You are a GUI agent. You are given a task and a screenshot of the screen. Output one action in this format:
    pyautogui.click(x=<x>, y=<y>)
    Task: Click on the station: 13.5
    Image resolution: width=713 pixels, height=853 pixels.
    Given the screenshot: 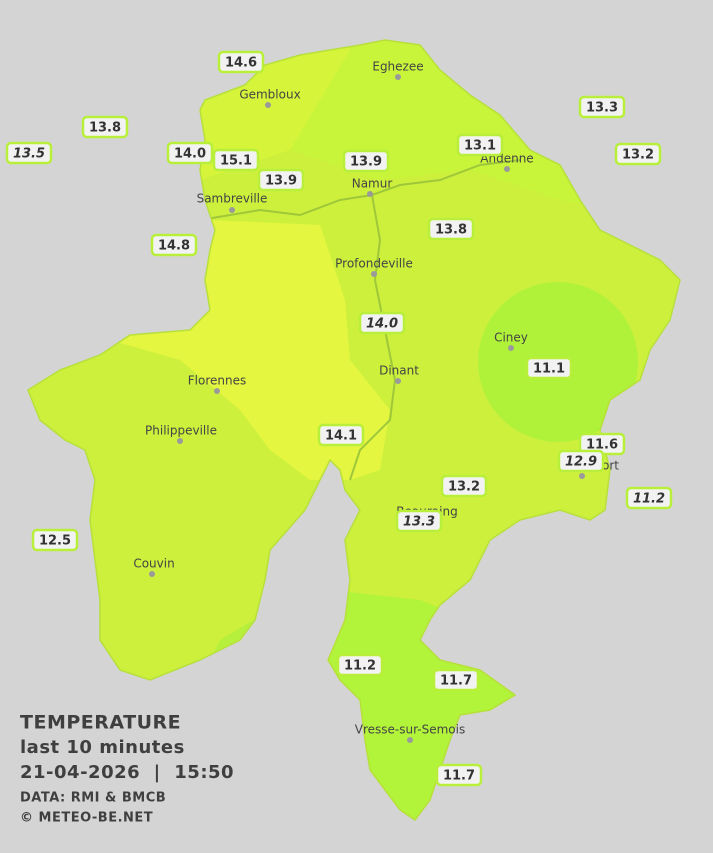 What is the action you would take?
    pyautogui.click(x=29, y=153)
    